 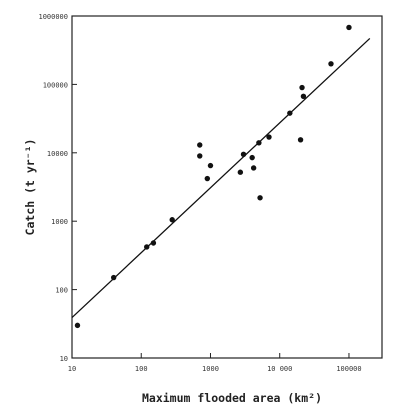 I want to click on y-tick-label: 100000, so click(x=55, y=85).